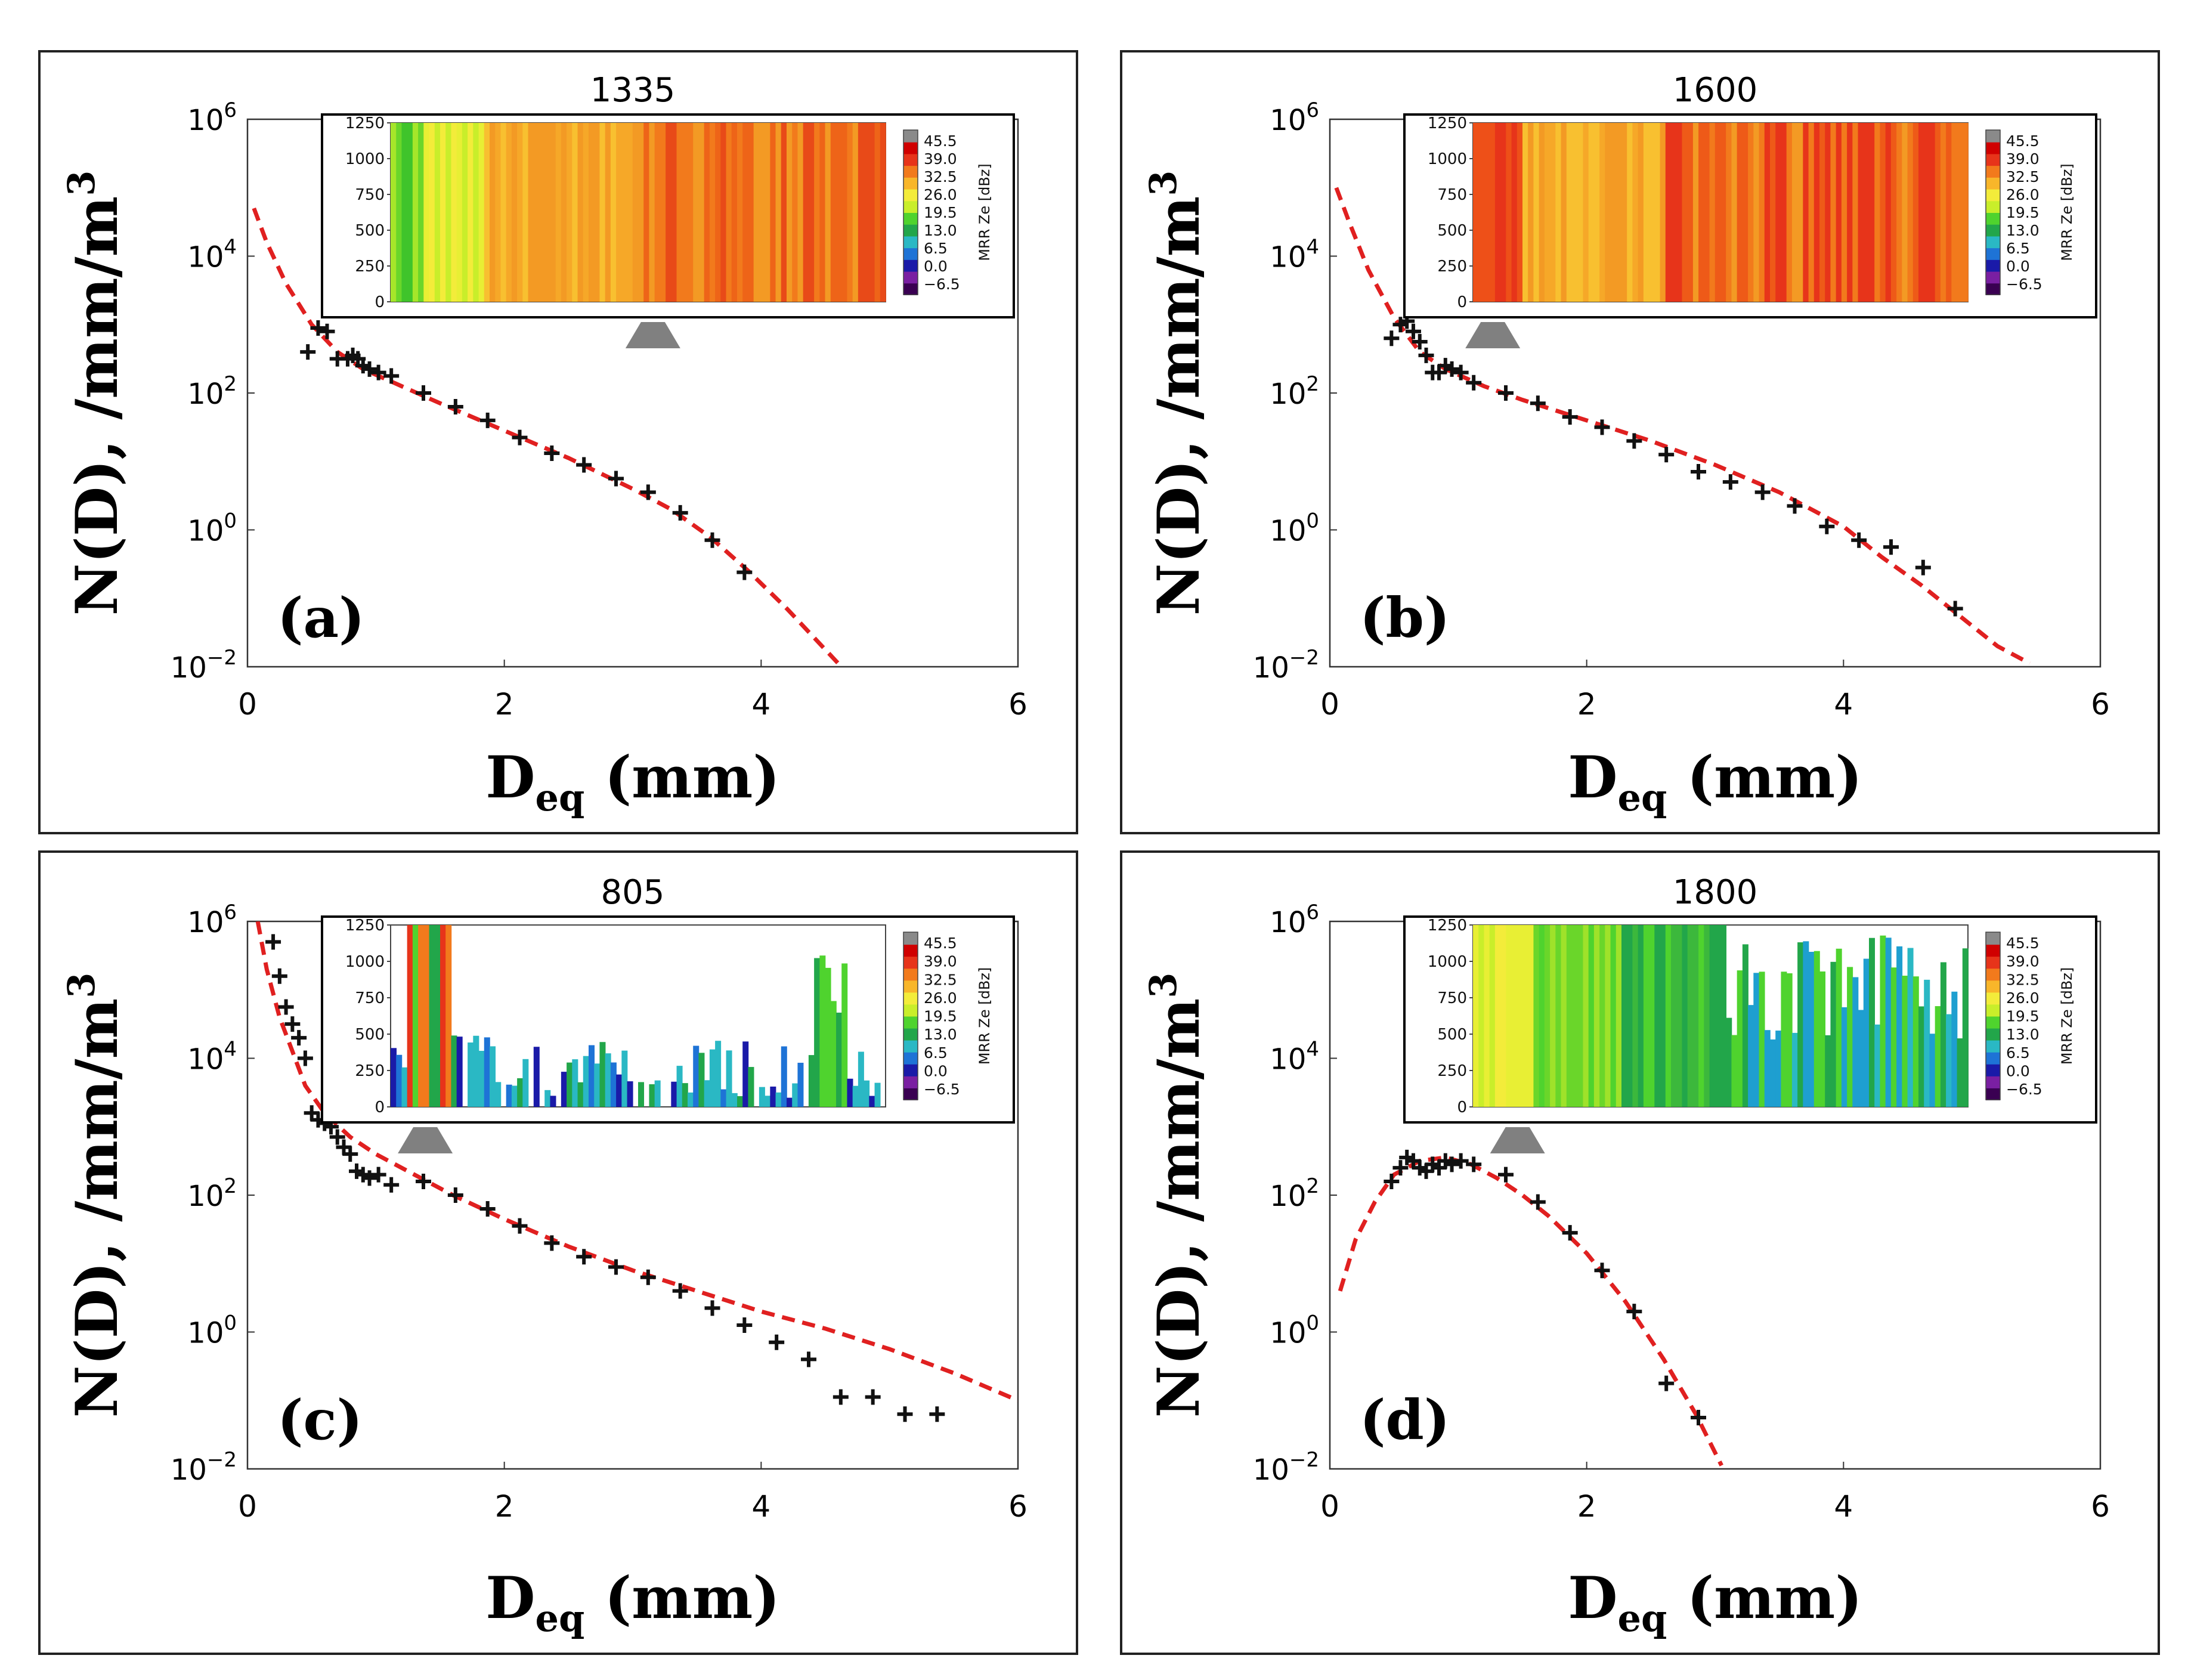  Describe the element at coordinates (2024, 285) in the screenshot. I see `colorbar-tick: −6.5` at that location.